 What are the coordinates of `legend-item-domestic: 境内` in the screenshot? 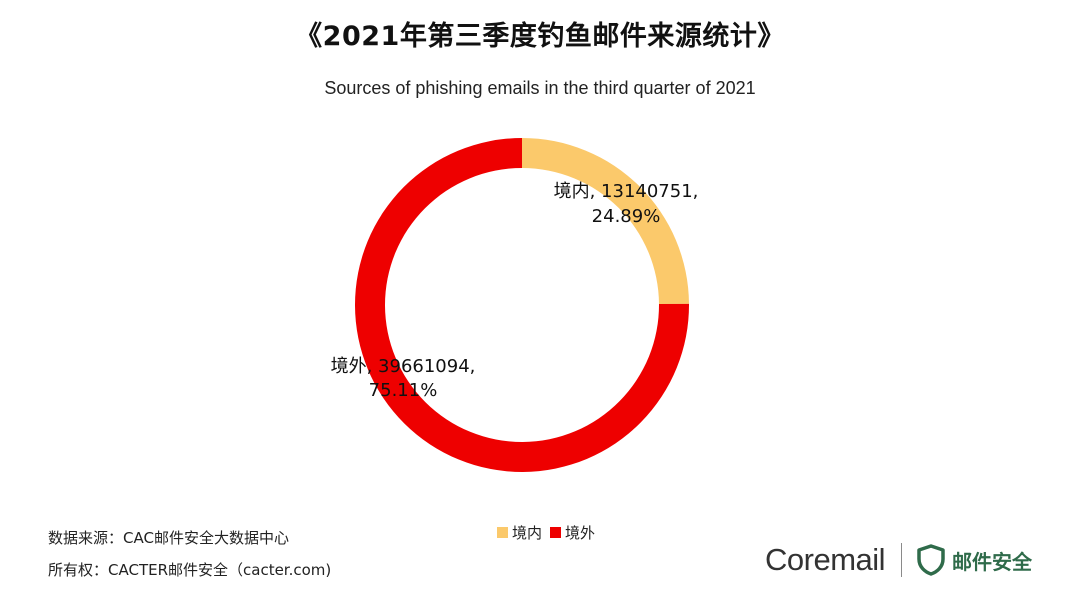 It's located at (519, 532).